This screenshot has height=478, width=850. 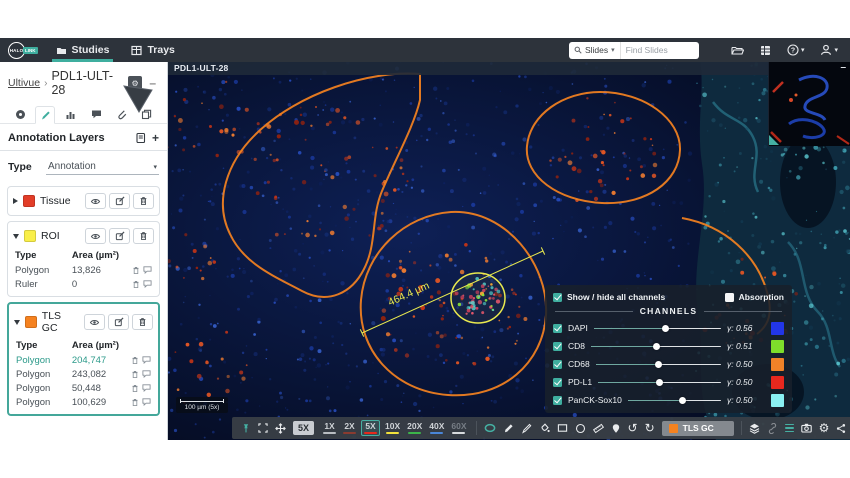 What do you see at coordinates (83, 259) in the screenshot?
I see `layer-card-roi: ROI Type Area (µm²) Polygon 13,826 Ruler` at bounding box center [83, 259].